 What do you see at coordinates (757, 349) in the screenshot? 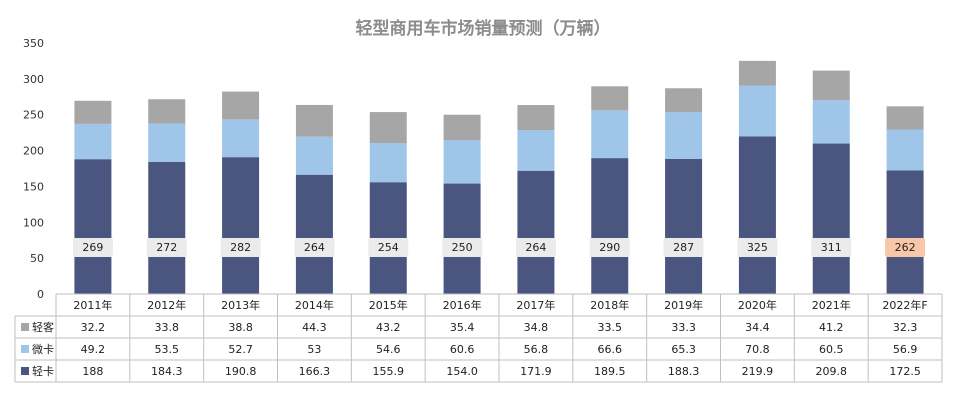
I see `table-cell: 70.8` at bounding box center [757, 349].